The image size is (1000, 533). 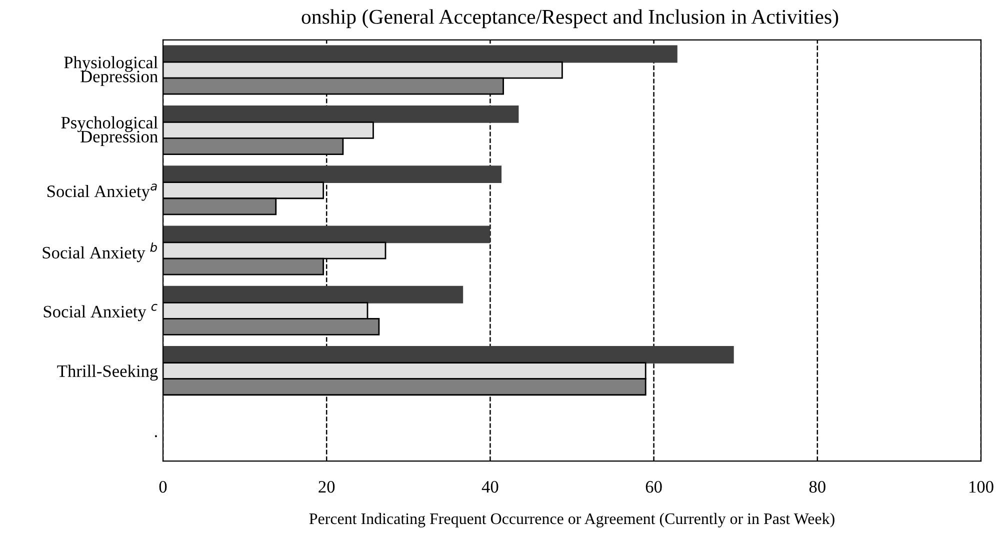 What do you see at coordinates (102, 192) in the screenshot?
I see `y-tick-label: Social Anxiety$^{a}$` at bounding box center [102, 192].